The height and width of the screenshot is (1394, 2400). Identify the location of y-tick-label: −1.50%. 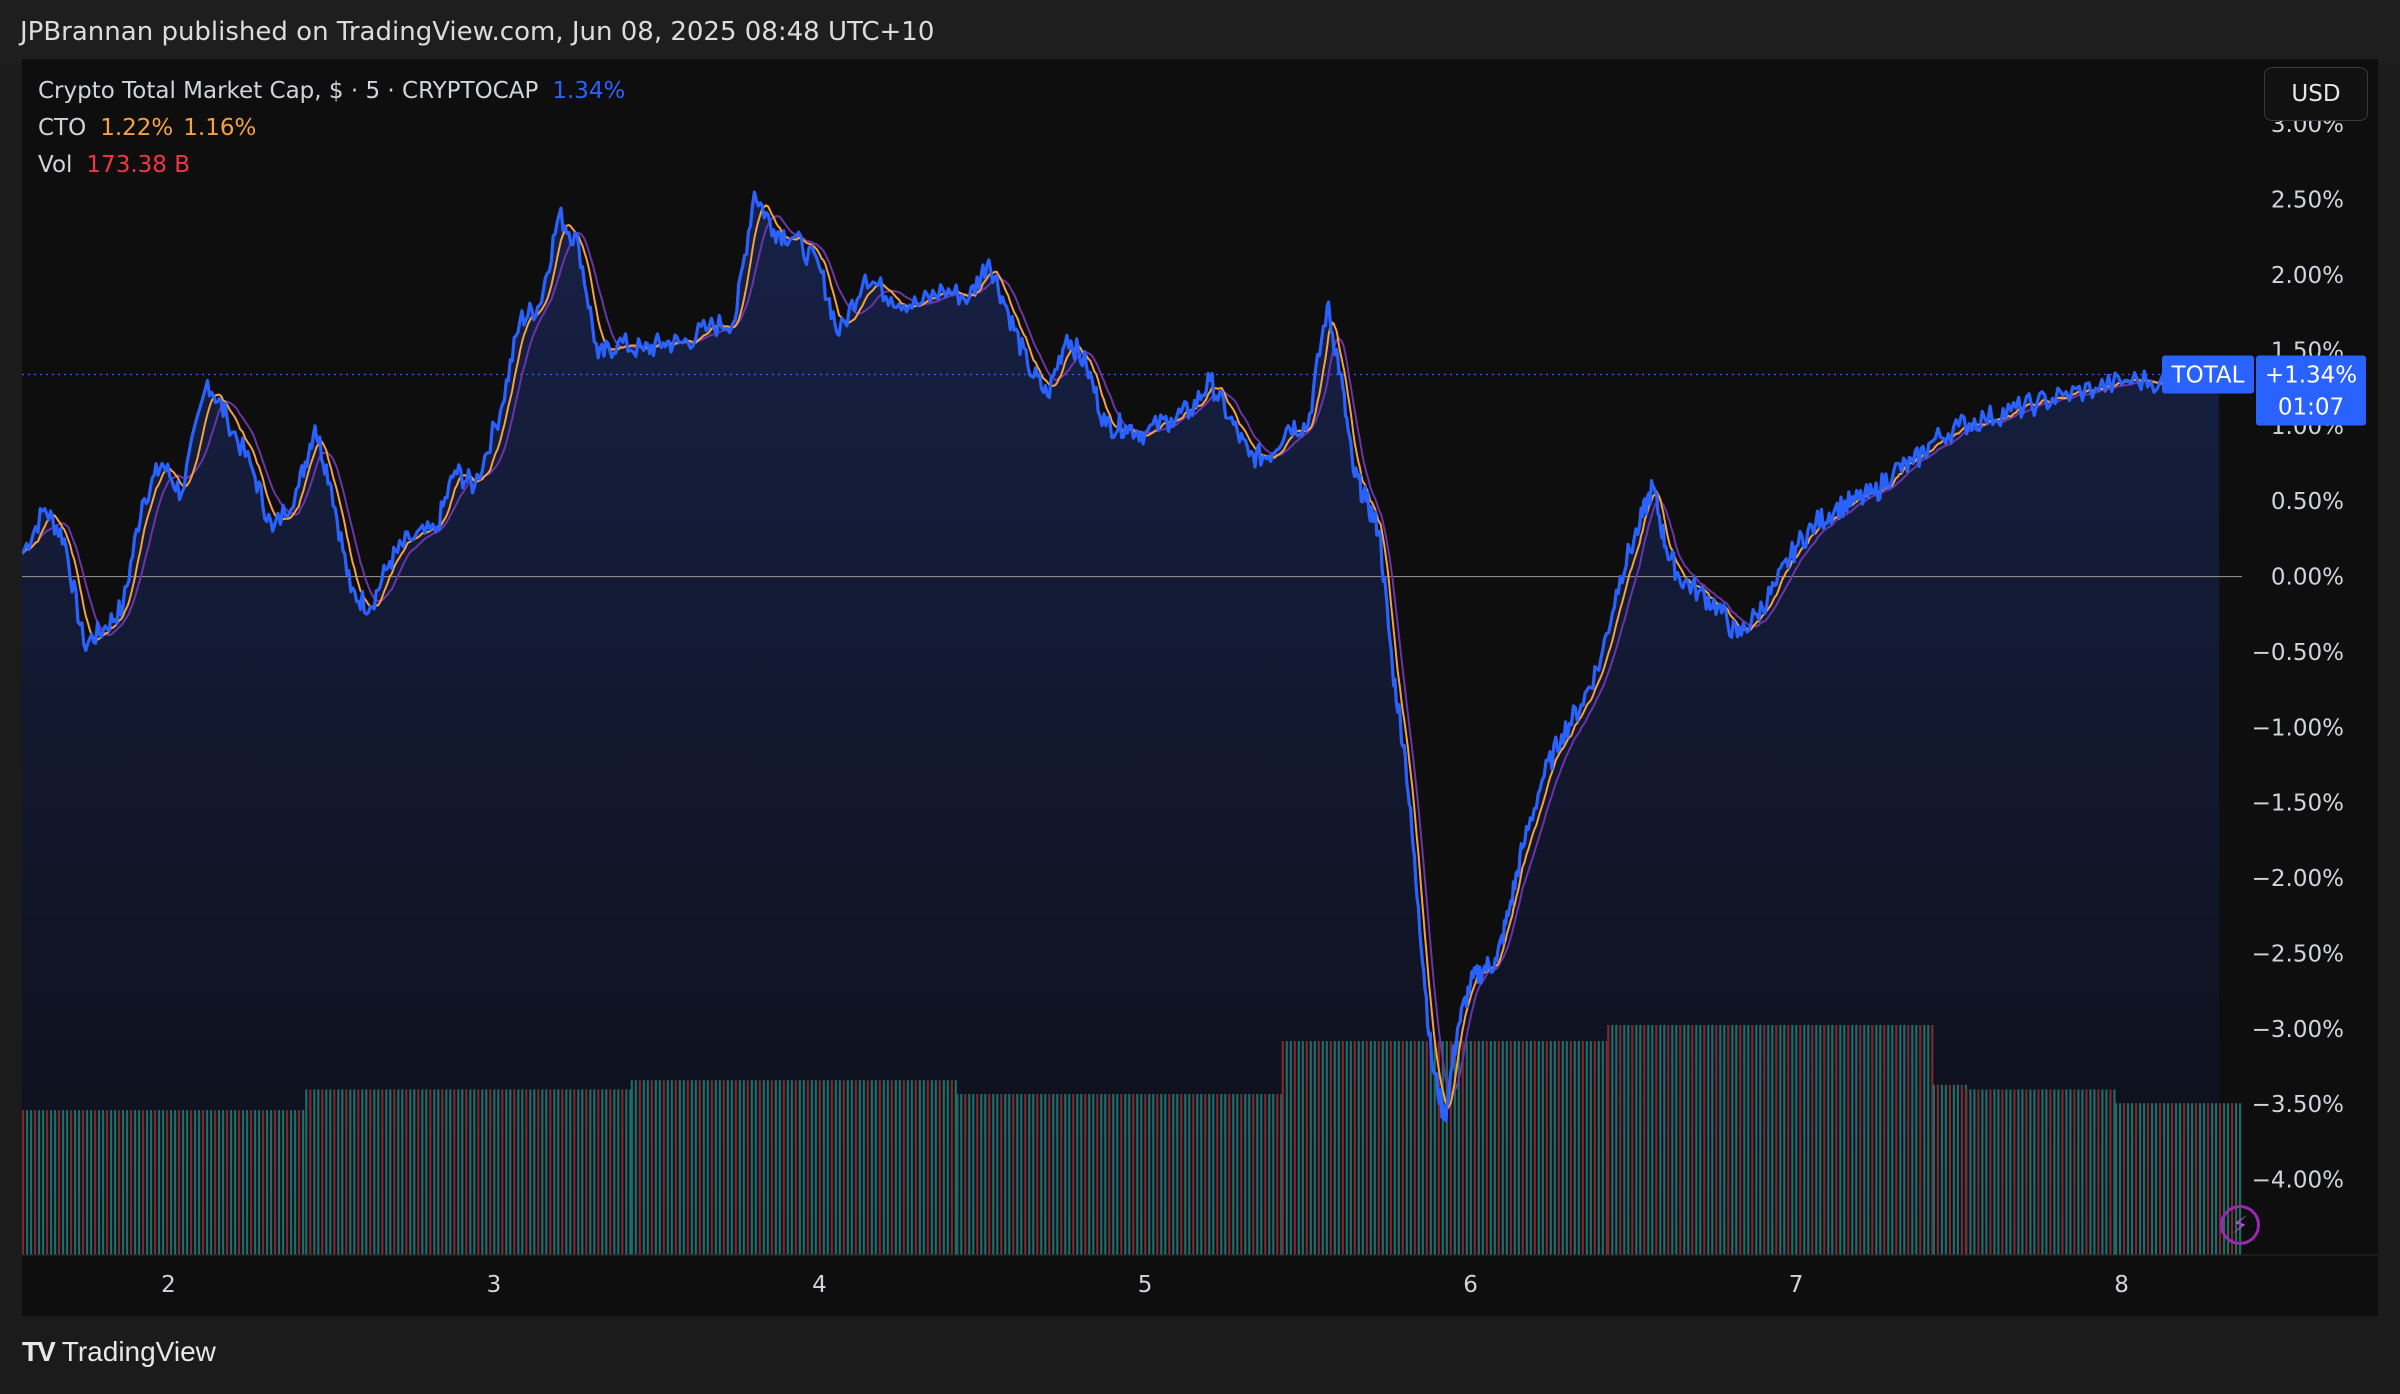
(2298, 804).